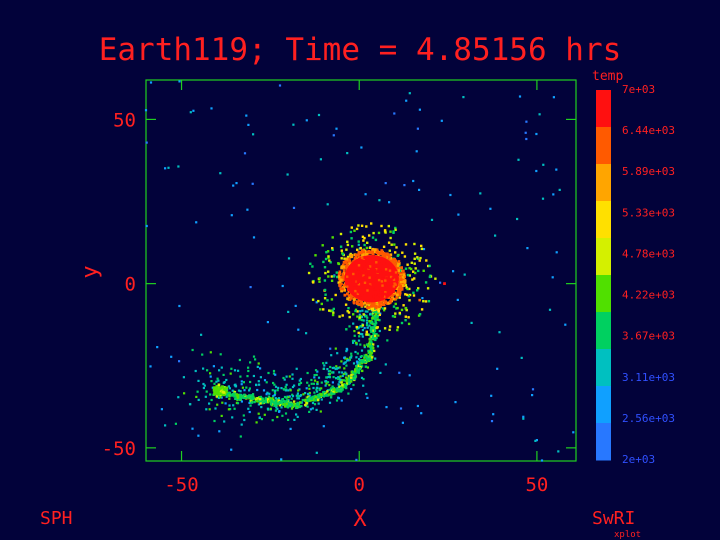  I want to click on colorbar-label: 7e+03, so click(638, 89).